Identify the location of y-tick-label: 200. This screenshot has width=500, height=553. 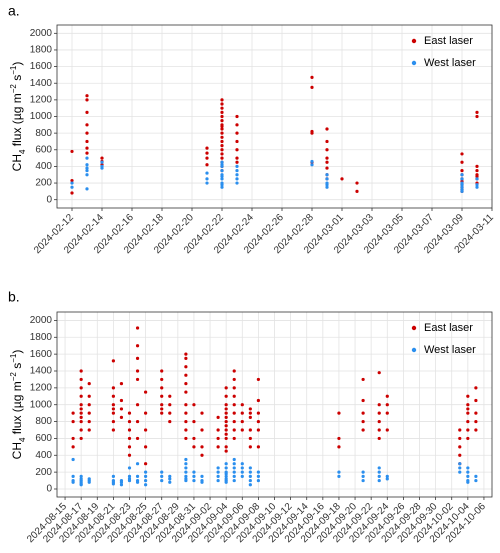
(43, 472).